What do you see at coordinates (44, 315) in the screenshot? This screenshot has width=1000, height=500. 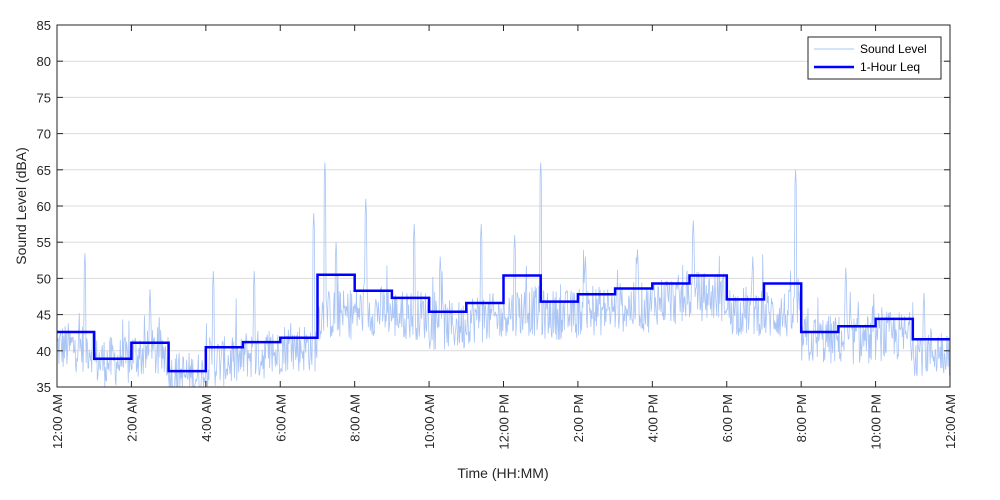 I see `y-tick-label: 45` at bounding box center [44, 315].